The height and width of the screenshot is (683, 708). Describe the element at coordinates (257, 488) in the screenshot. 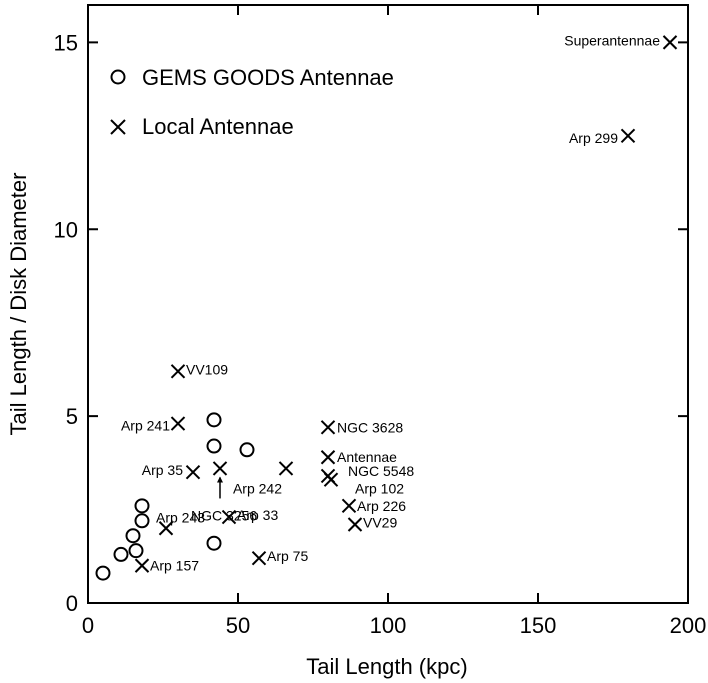

I see `point-label: Arp 242` at that location.